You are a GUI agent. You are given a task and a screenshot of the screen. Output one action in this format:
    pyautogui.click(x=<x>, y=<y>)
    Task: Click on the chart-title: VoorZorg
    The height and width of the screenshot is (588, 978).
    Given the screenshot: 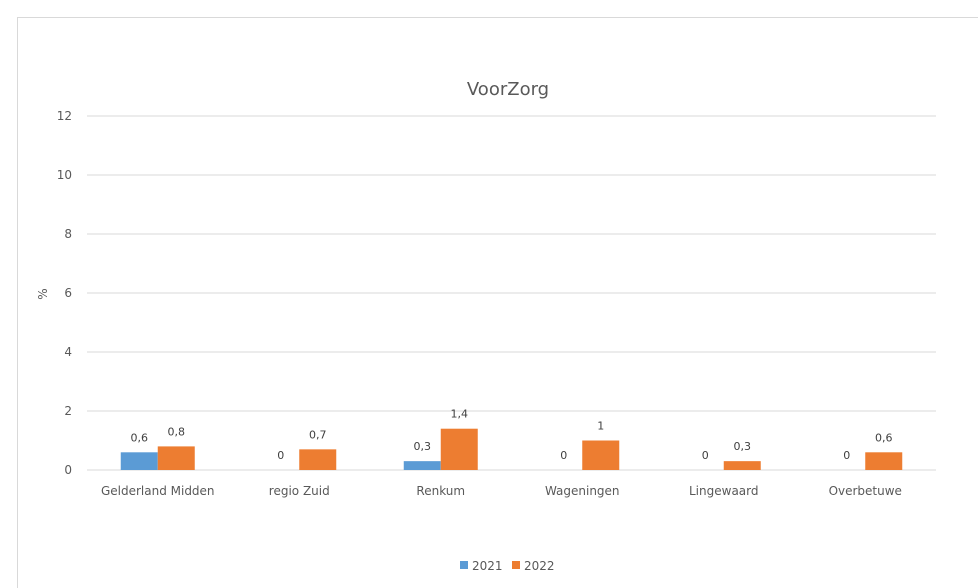 What is the action you would take?
    pyautogui.click(x=508, y=89)
    